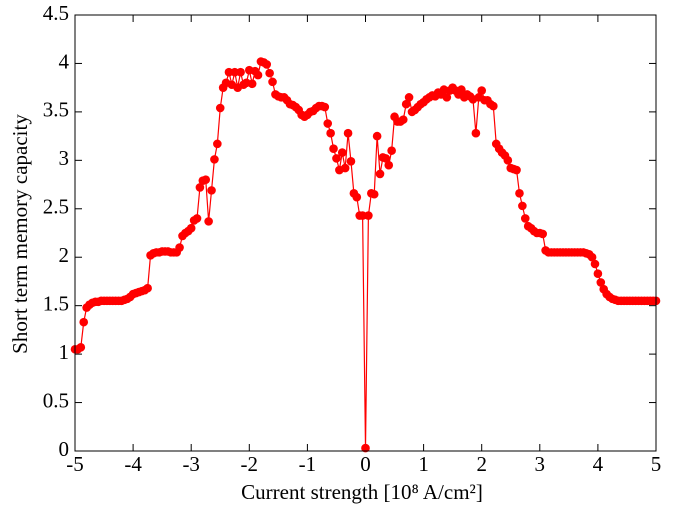 Image resolution: width=675 pixels, height=508 pixels. I want to click on x-tick-label: 3, so click(540, 464).